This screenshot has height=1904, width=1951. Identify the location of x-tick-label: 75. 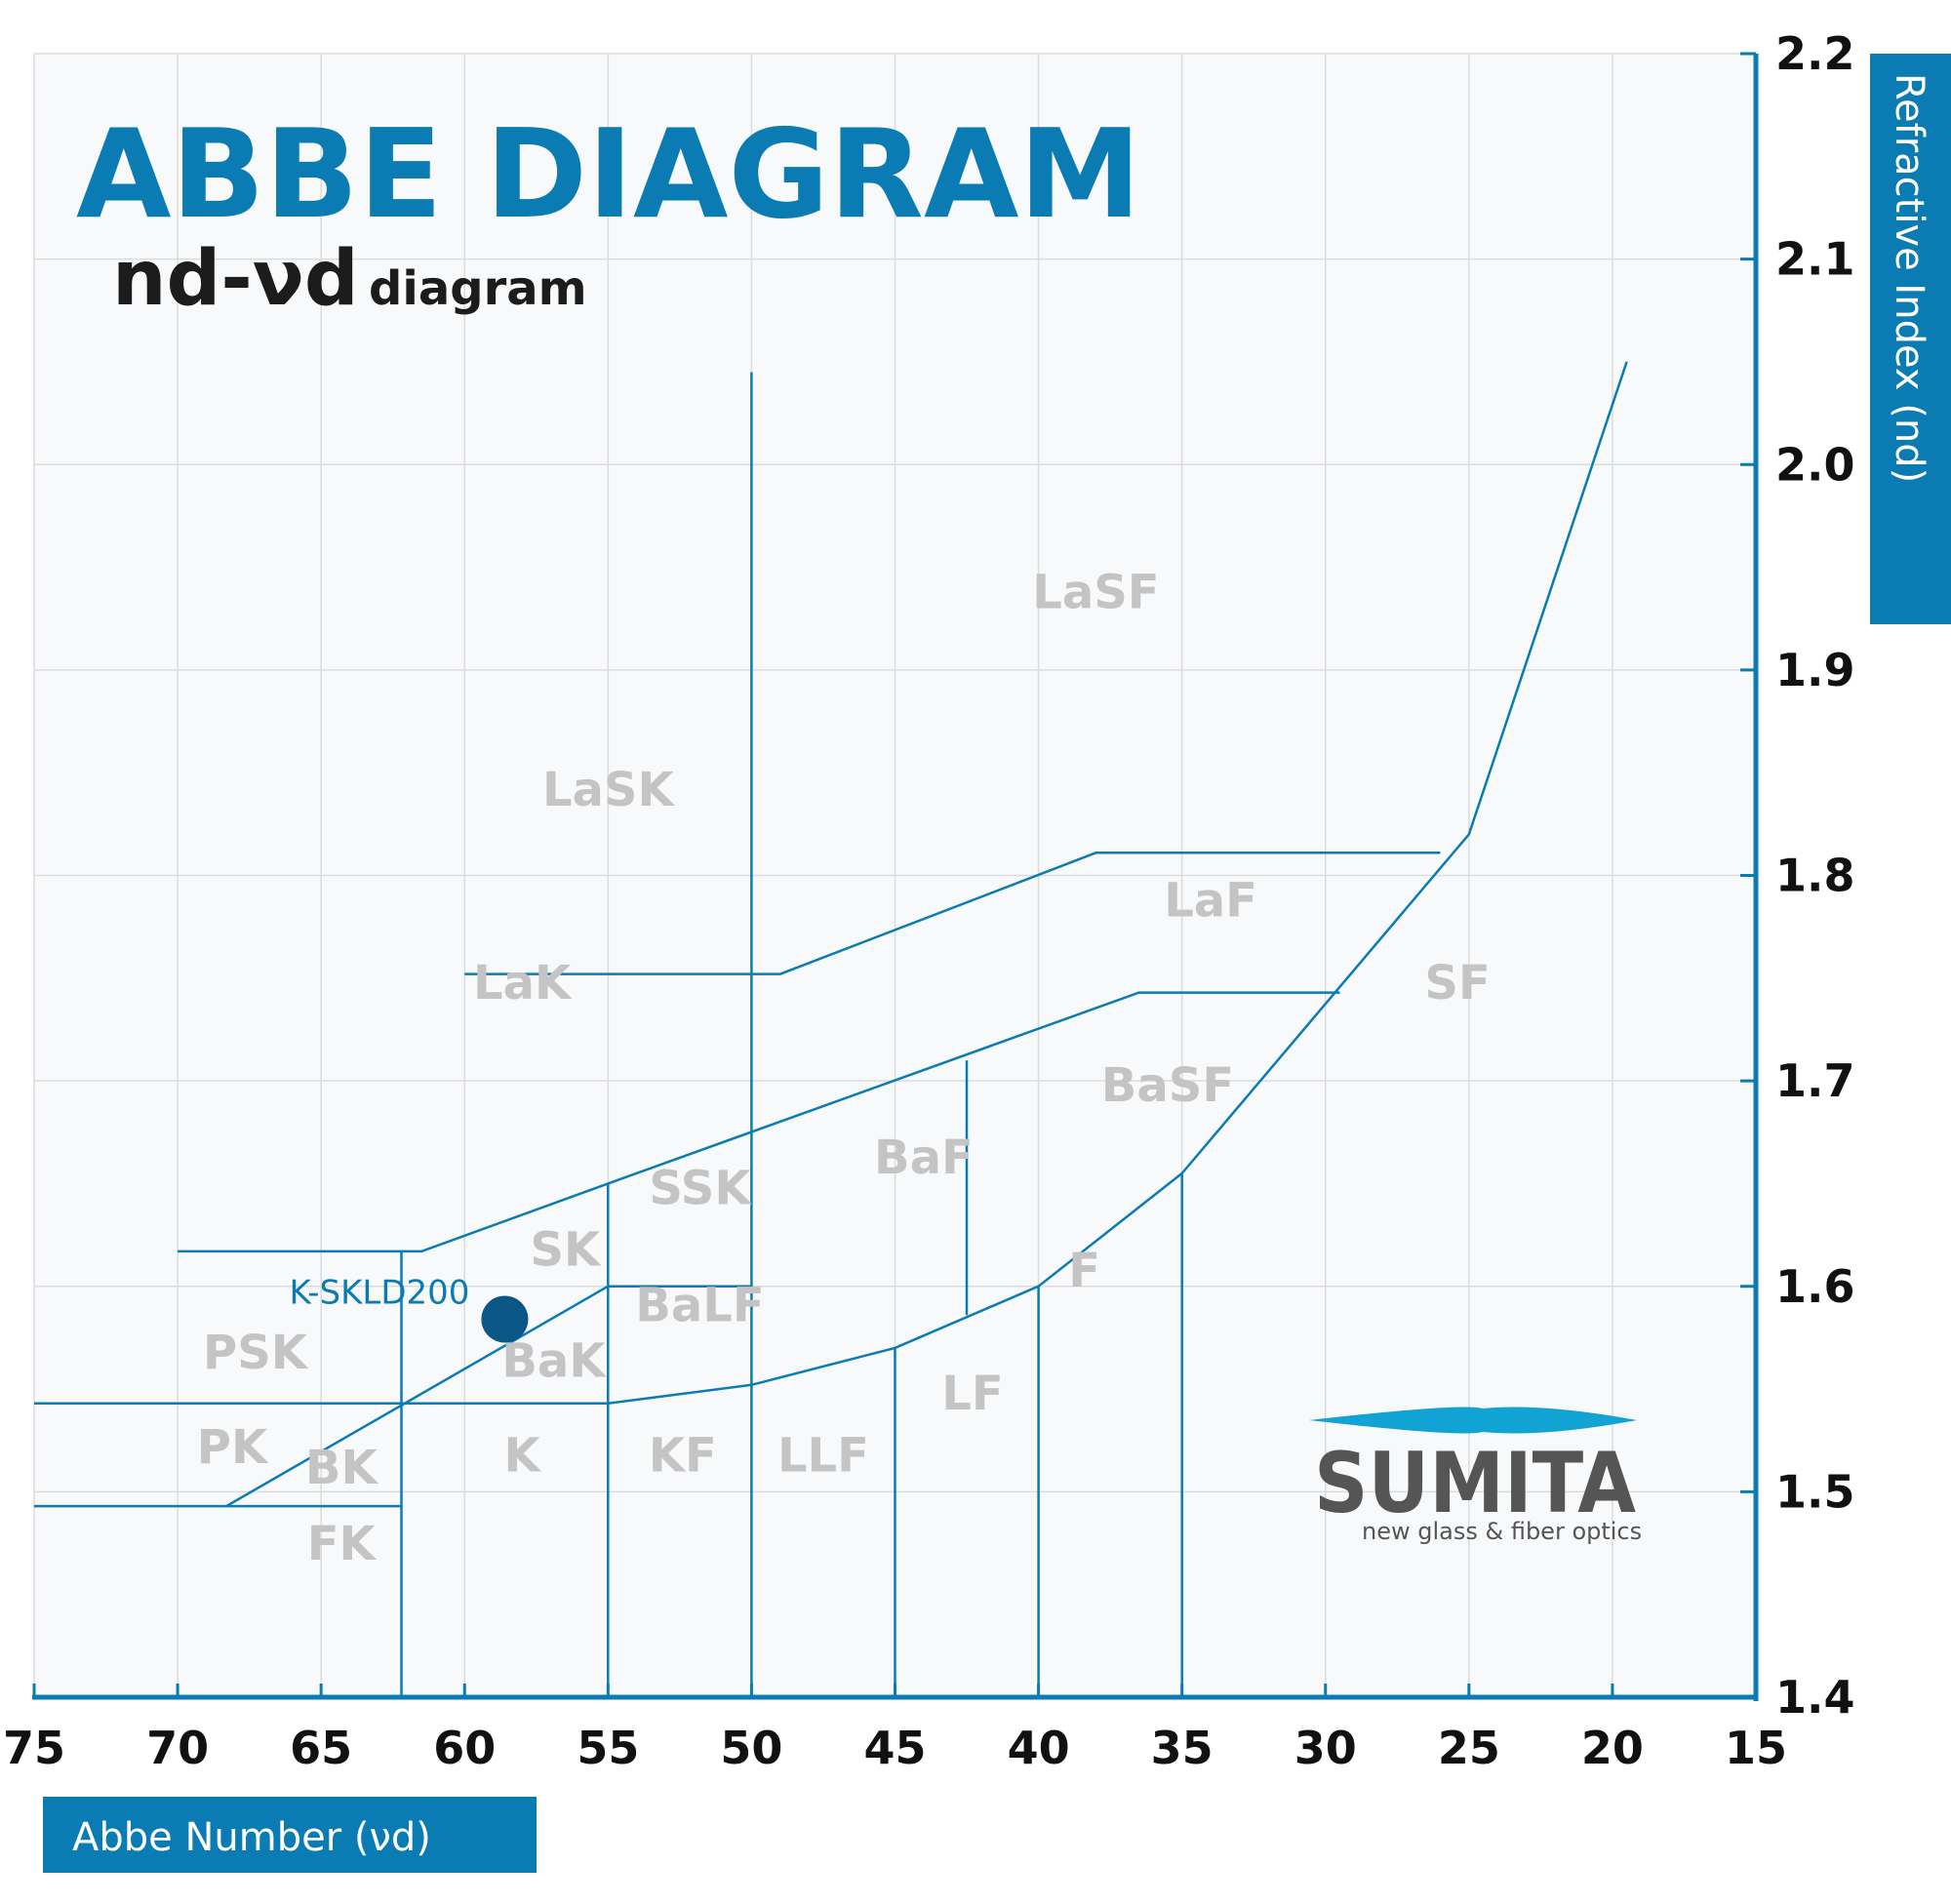
(34, 1748).